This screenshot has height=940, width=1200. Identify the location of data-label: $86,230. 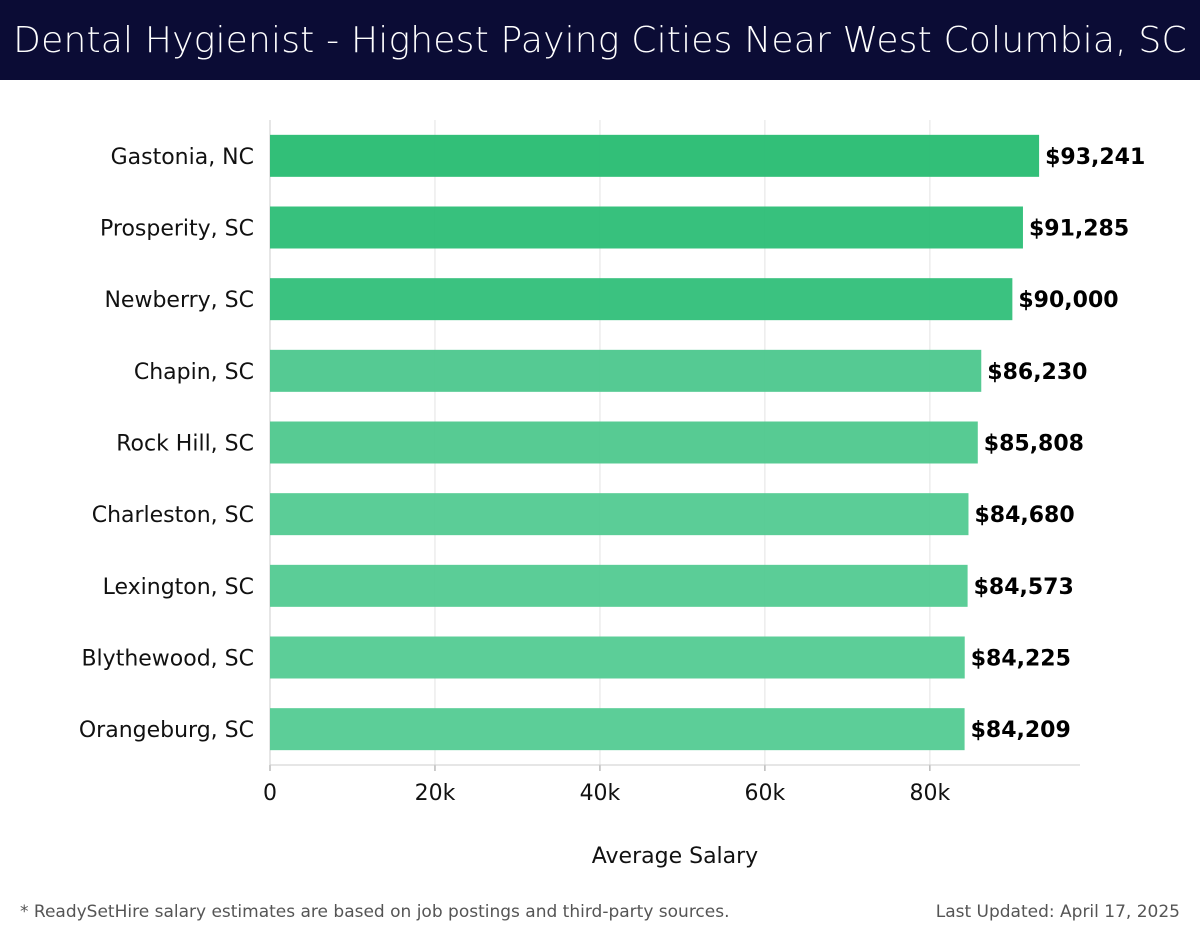
(1037, 372).